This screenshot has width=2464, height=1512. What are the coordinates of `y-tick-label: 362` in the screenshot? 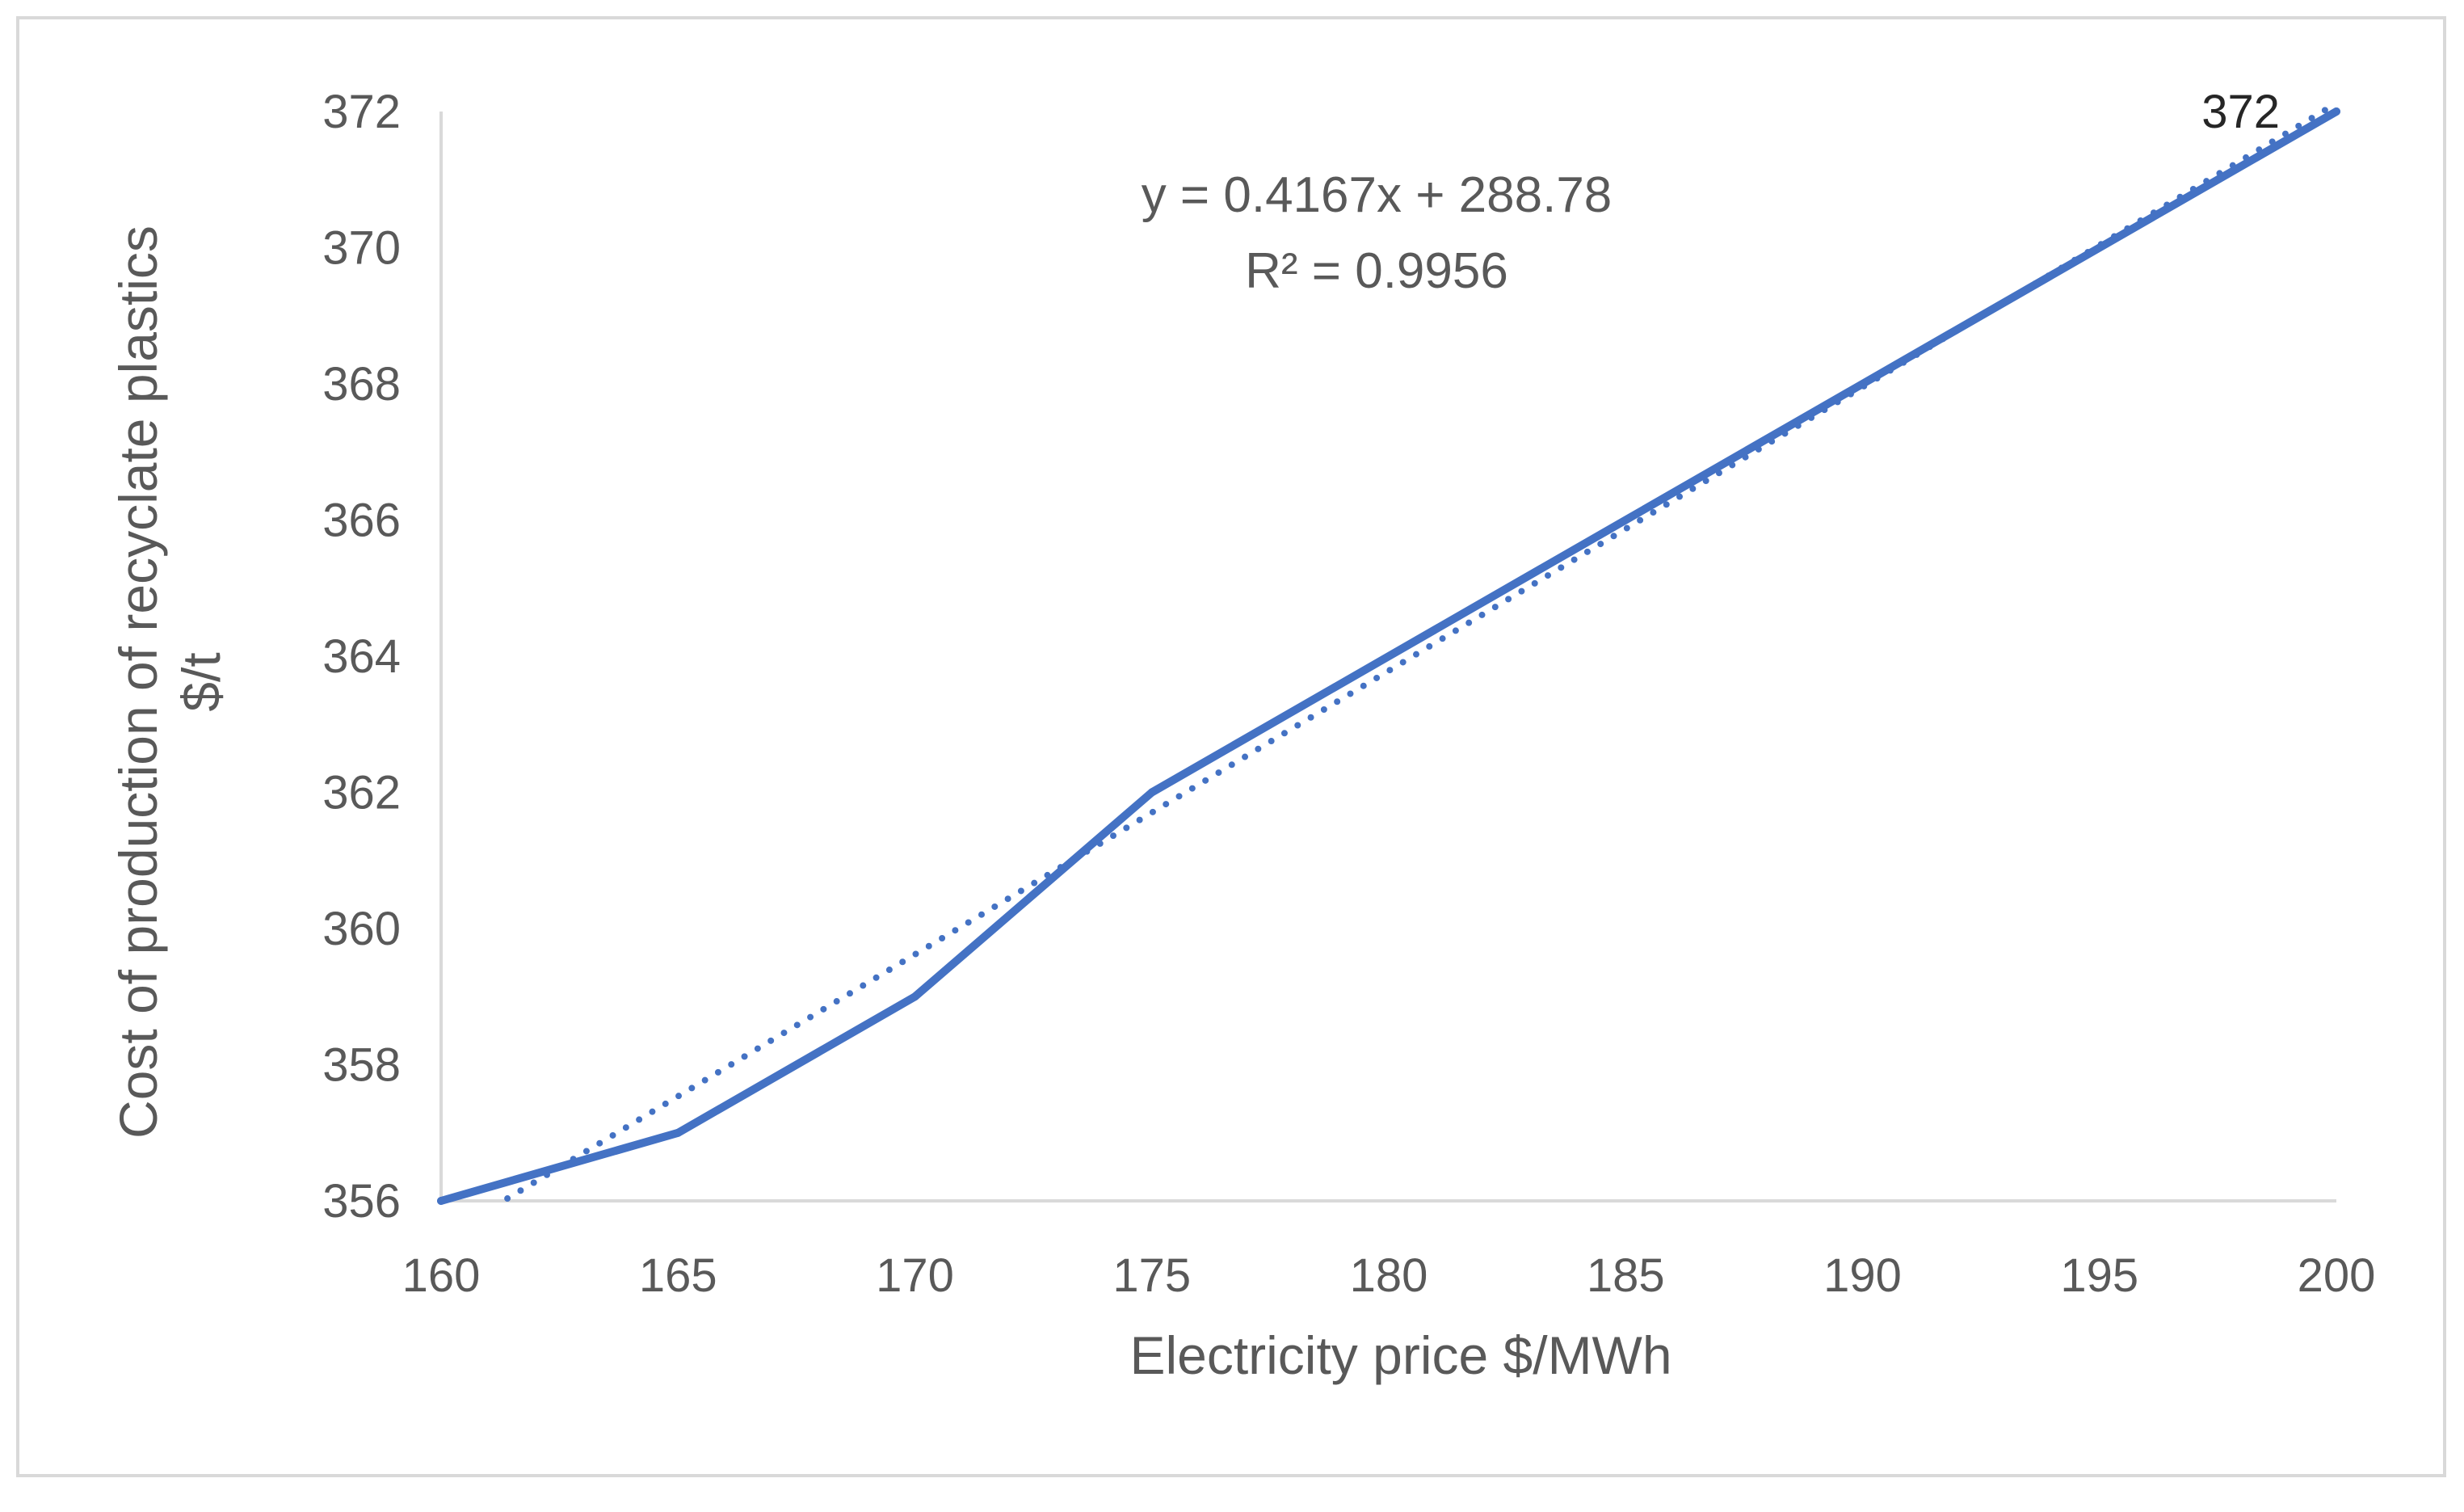 It's located at (361, 793).